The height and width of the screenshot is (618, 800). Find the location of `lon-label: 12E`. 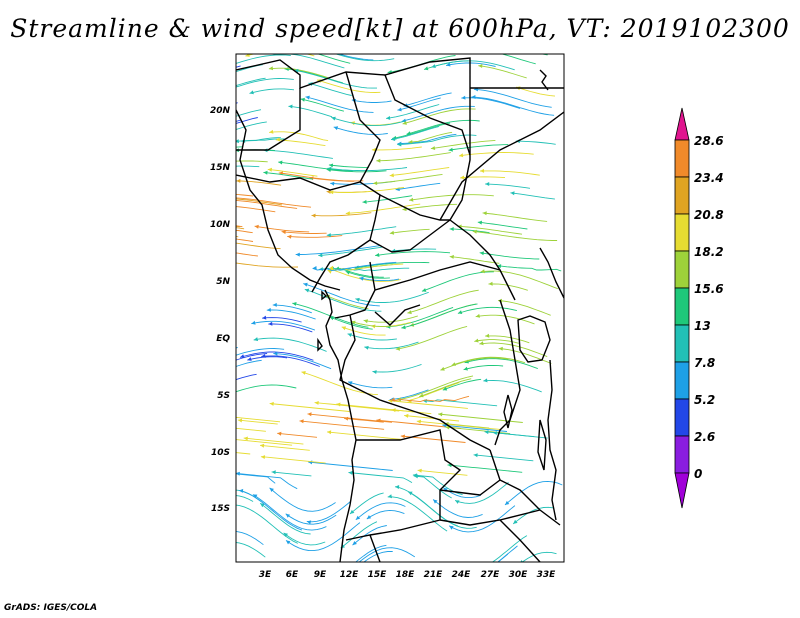

lon-label: 12E is located at coordinates (350, 575).